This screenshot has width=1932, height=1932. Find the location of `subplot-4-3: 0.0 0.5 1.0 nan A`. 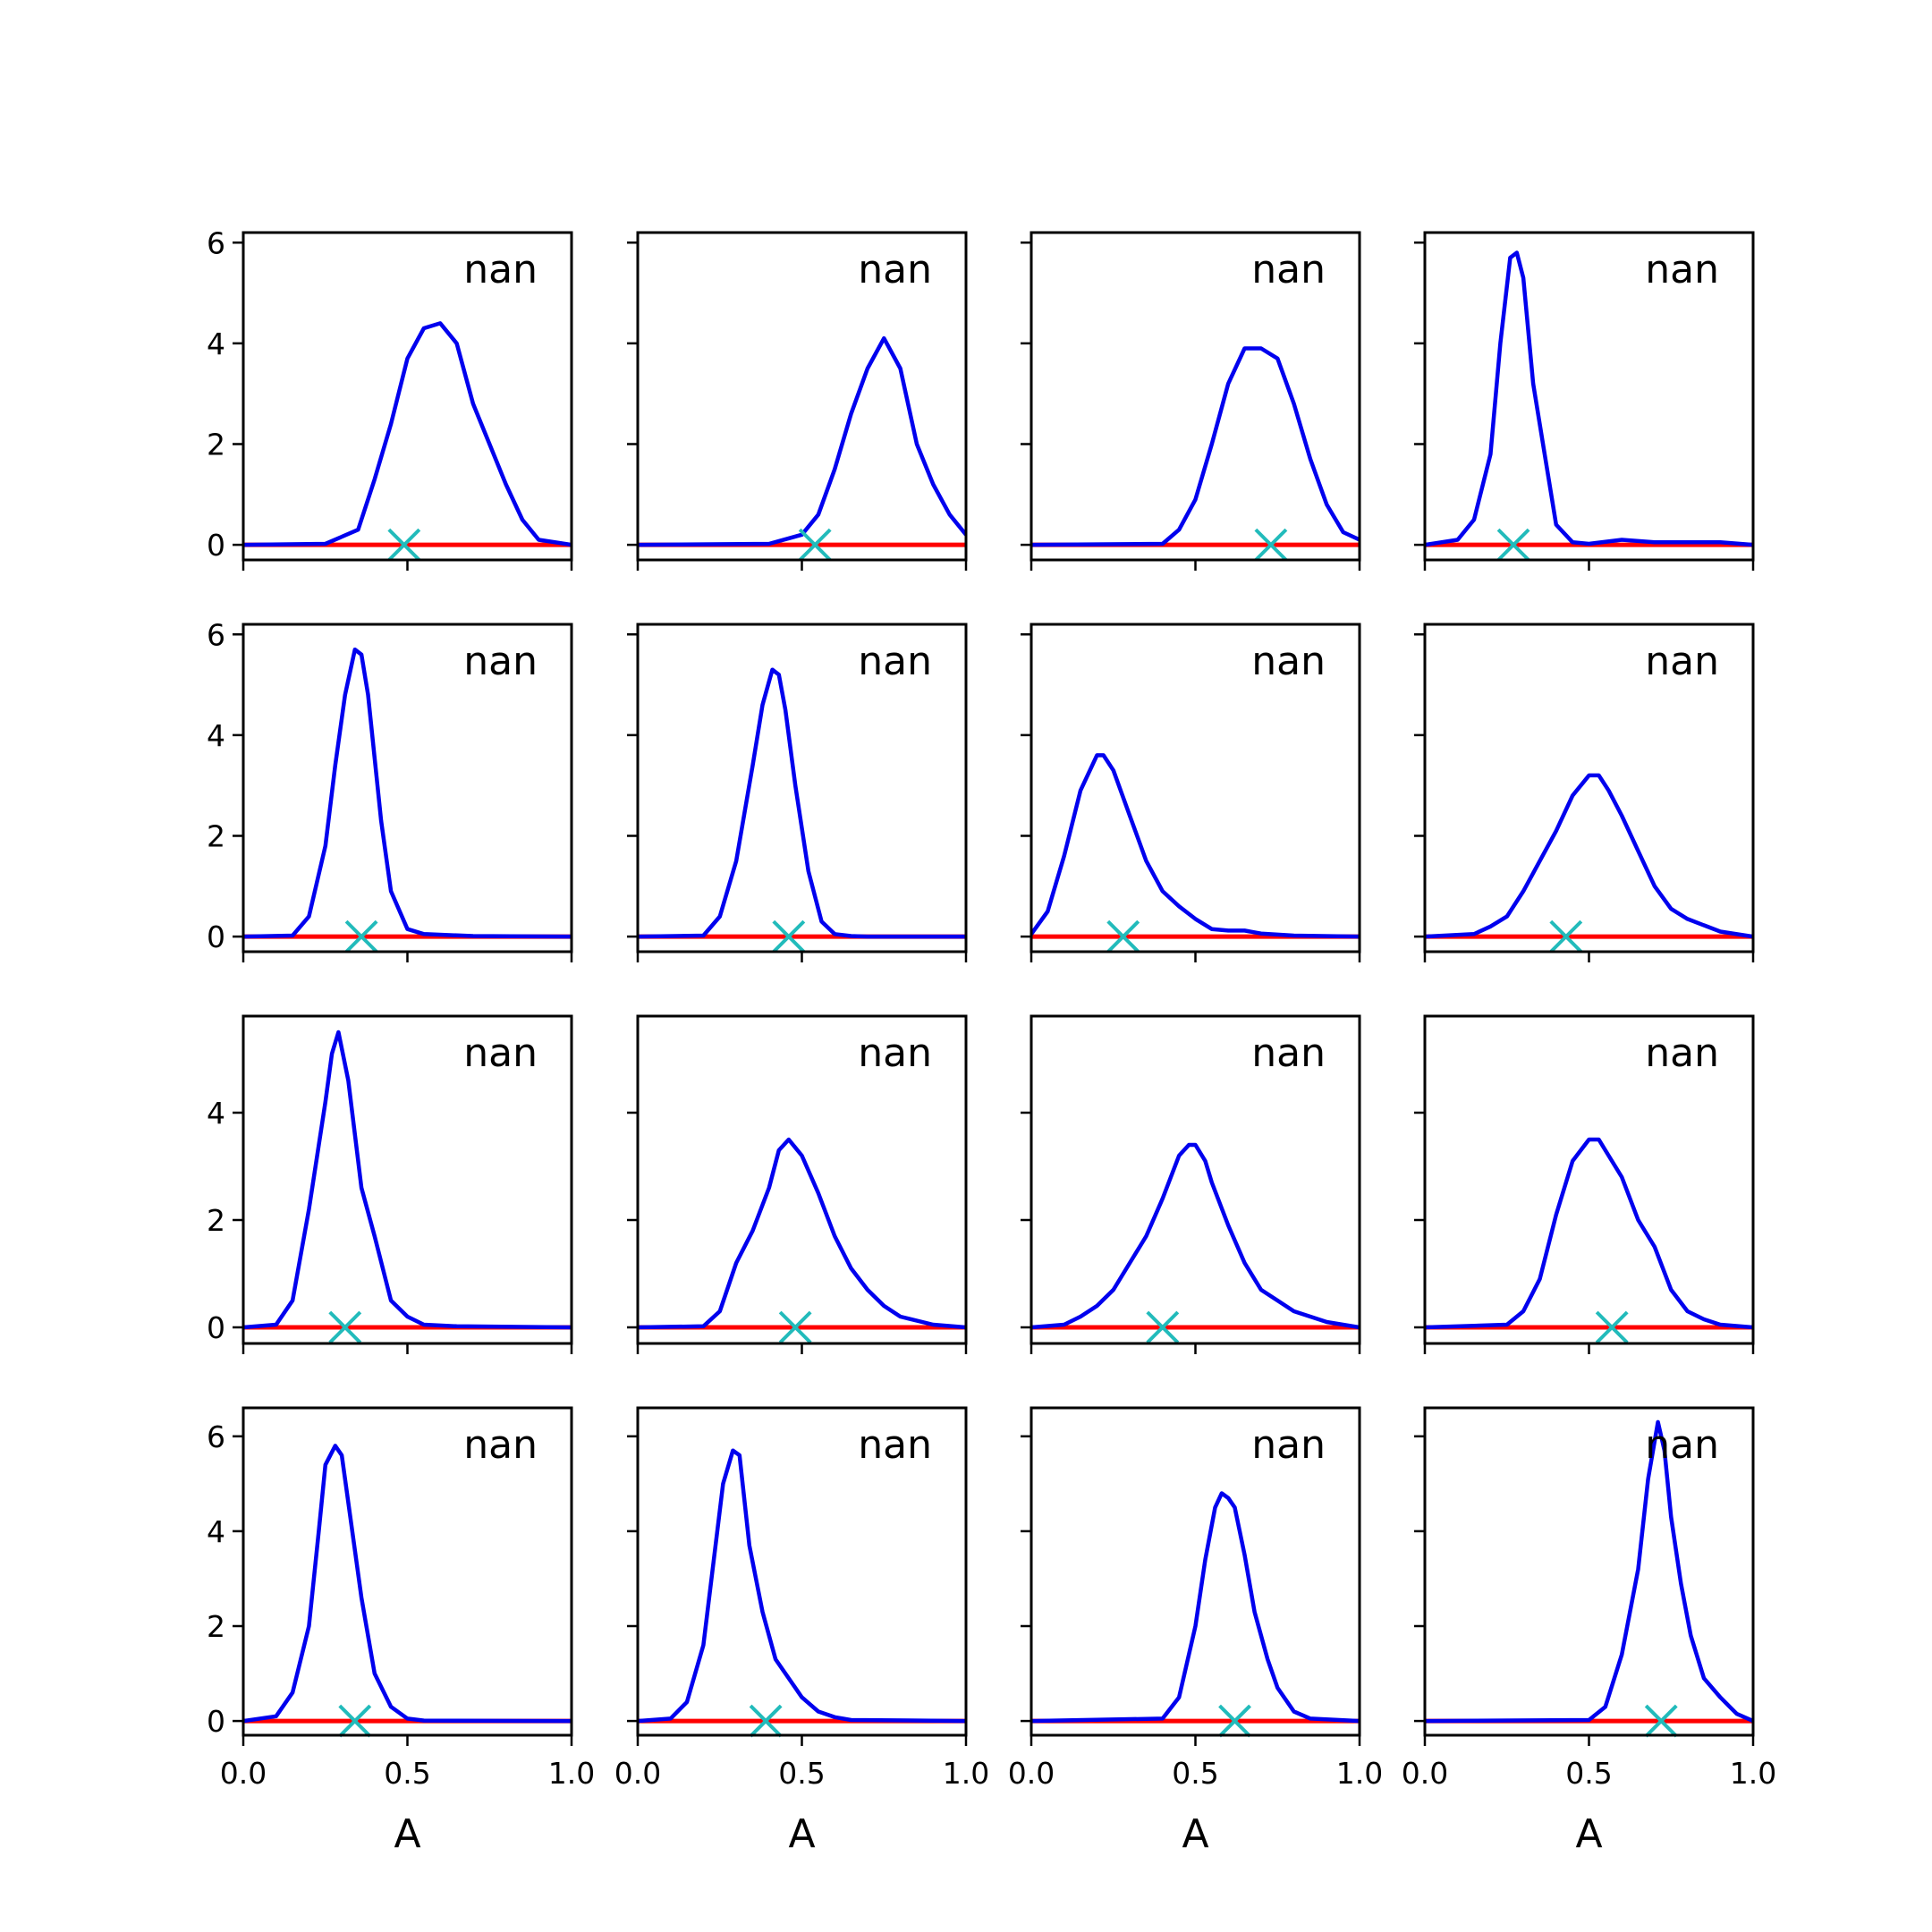

subplot-4-3: 0.0 0.5 1.0 nan A is located at coordinates (1195, 1631).